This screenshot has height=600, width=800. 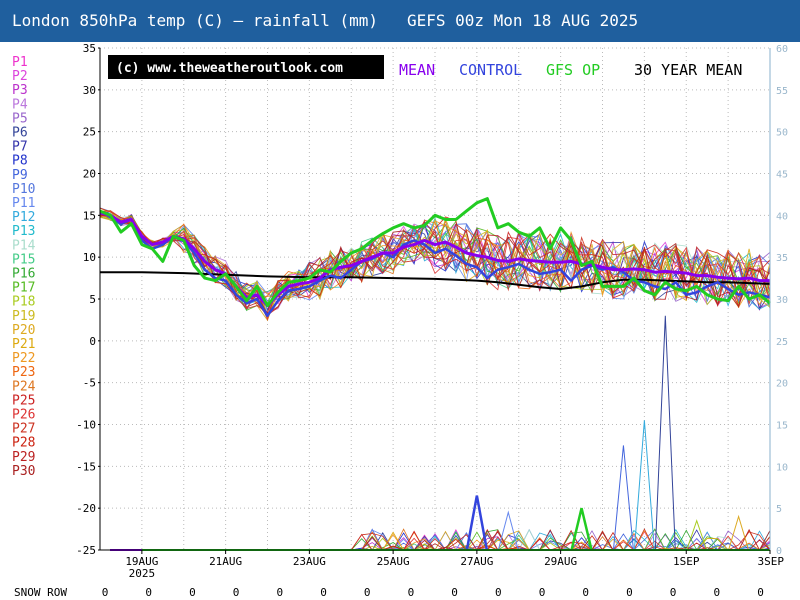 I want to click on copyright-text: (c) www.theweatheroutlook.com, so click(x=229, y=68).